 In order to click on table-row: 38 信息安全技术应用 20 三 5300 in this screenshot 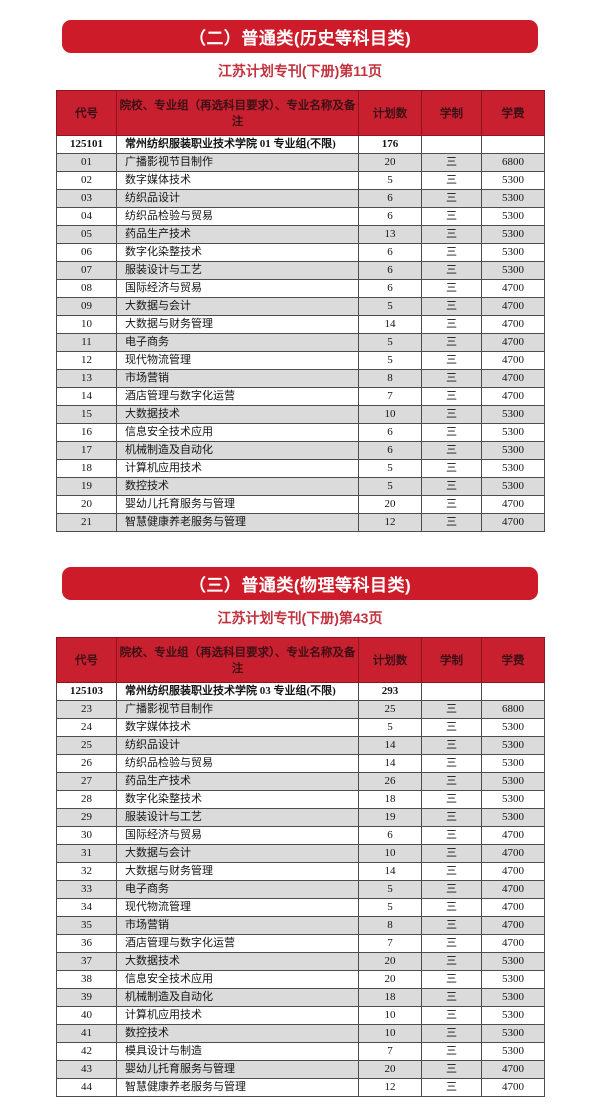, I will do `click(300, 979)`.